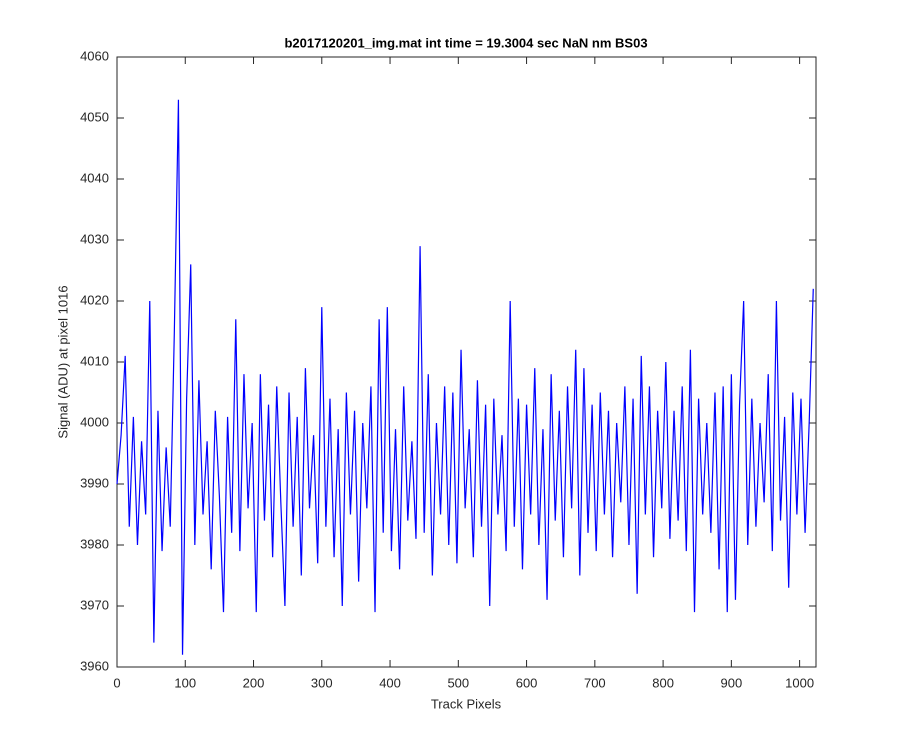  What do you see at coordinates (595, 682) in the screenshot?
I see `x-tick-label: 700` at bounding box center [595, 682].